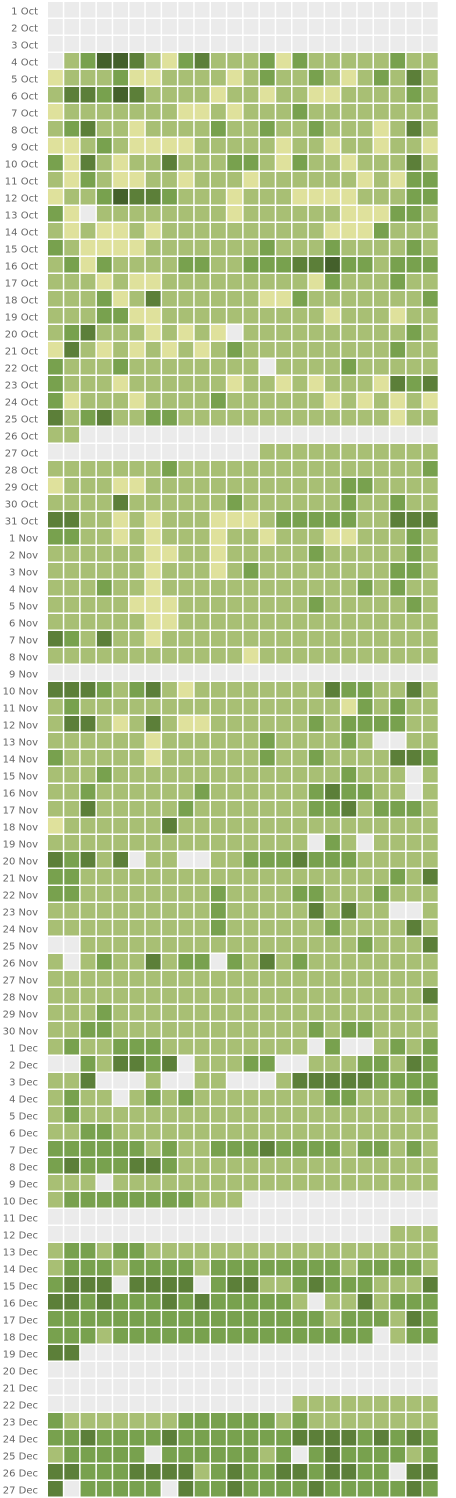 This screenshot has width=456, height=1498. I want to click on day-label: 4 Dec, so click(23, 1100).